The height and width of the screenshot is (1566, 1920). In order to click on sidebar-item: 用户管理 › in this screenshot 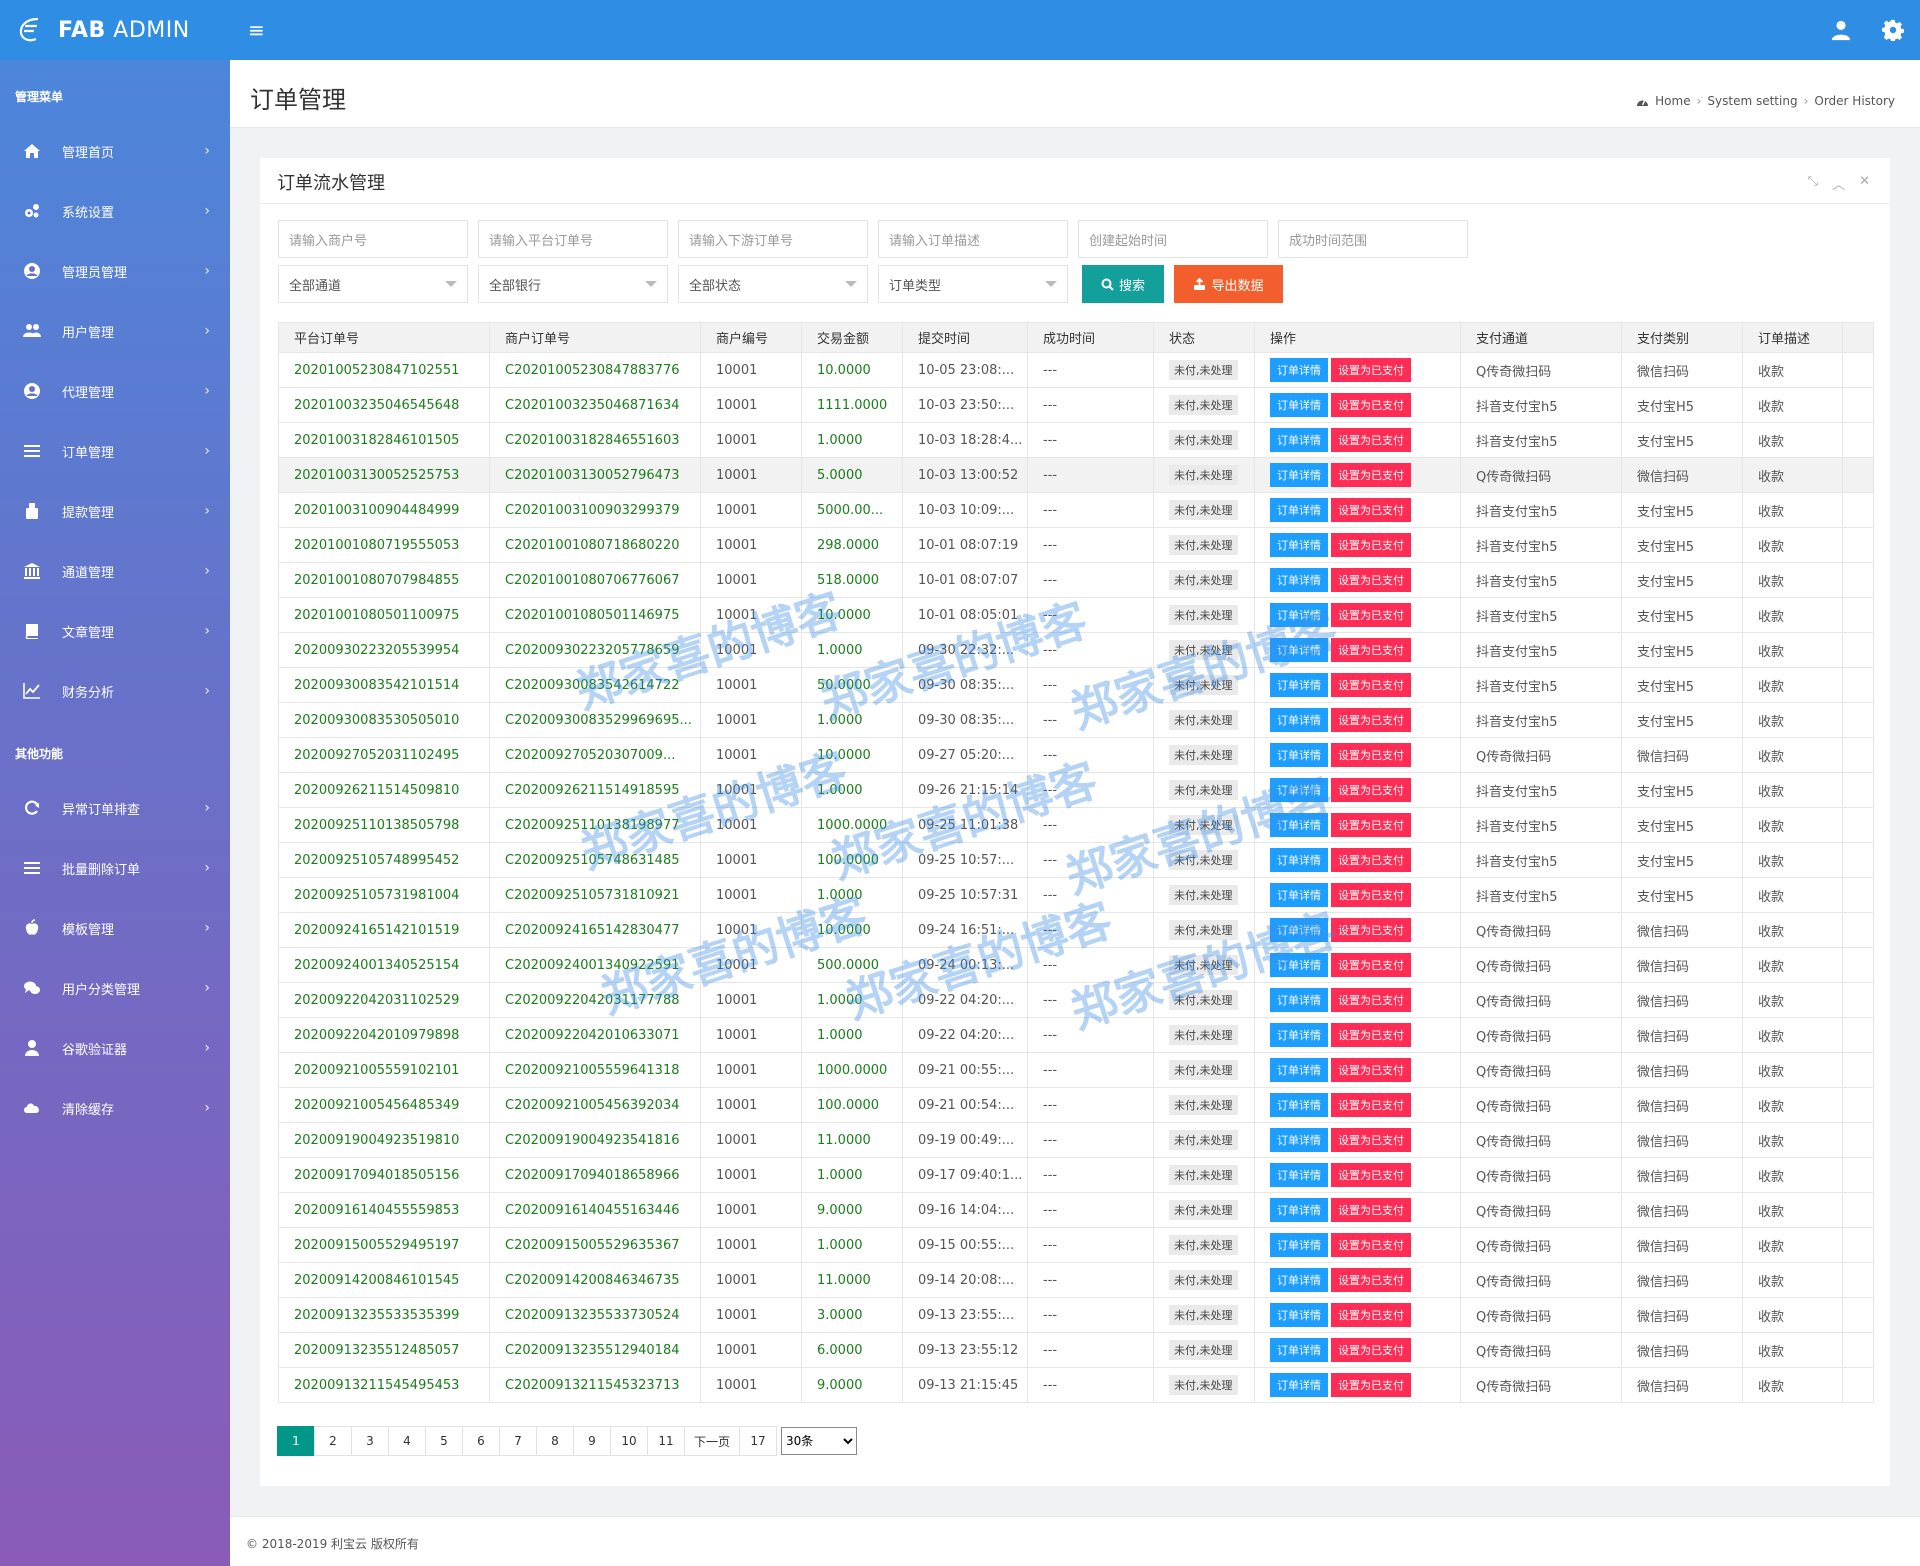, I will do `click(115, 331)`.